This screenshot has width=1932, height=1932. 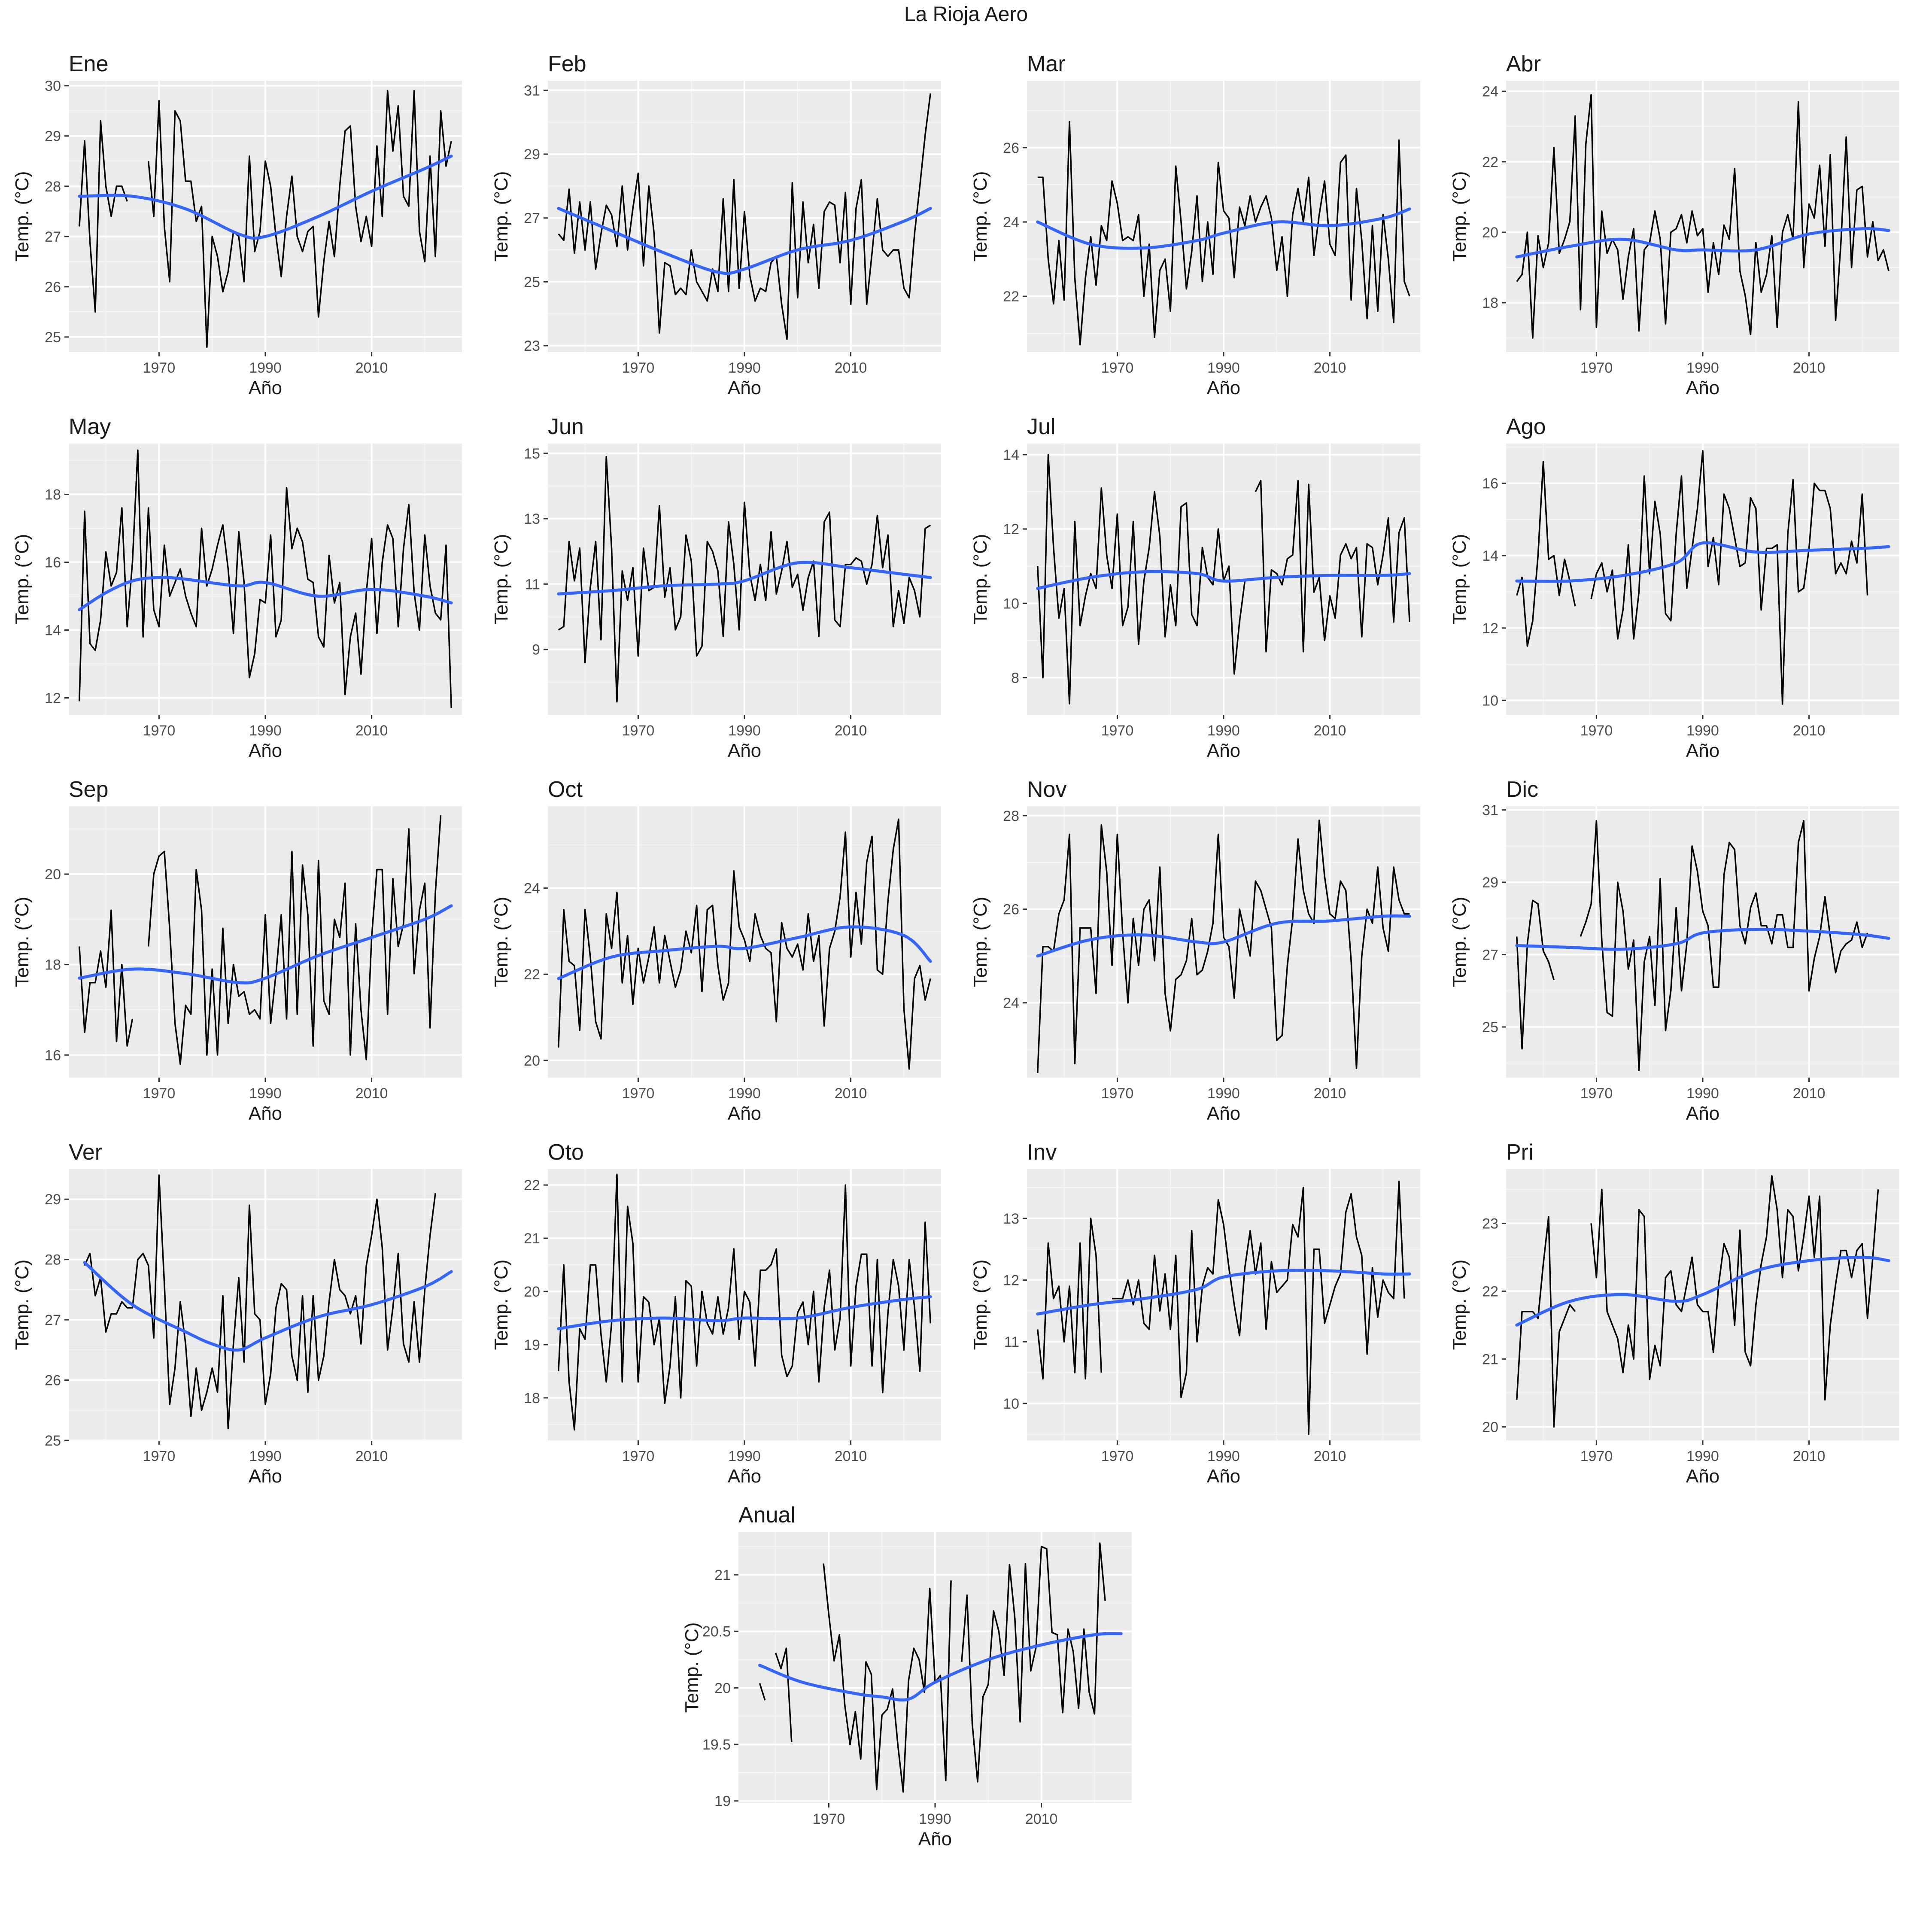 I want to click on panel-title: Dic, so click(x=1522, y=790).